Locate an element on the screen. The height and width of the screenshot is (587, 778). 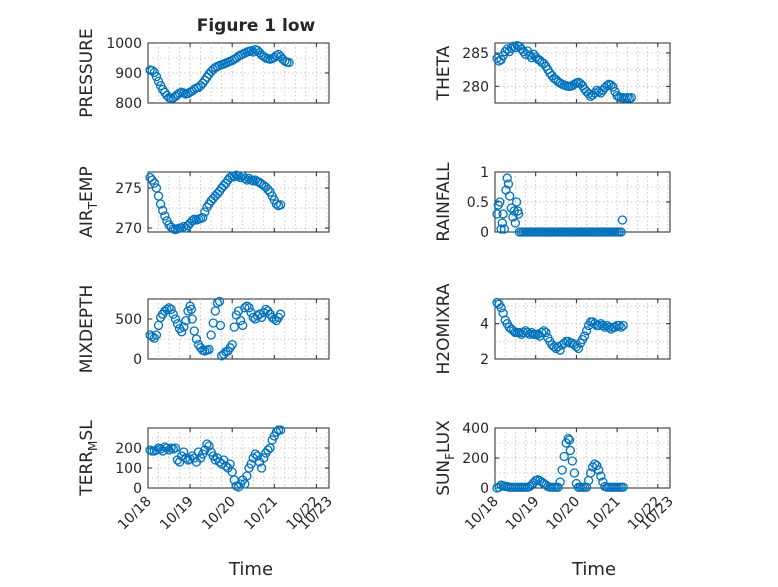
pressure-ytick-label: 800 is located at coordinates (128, 104).